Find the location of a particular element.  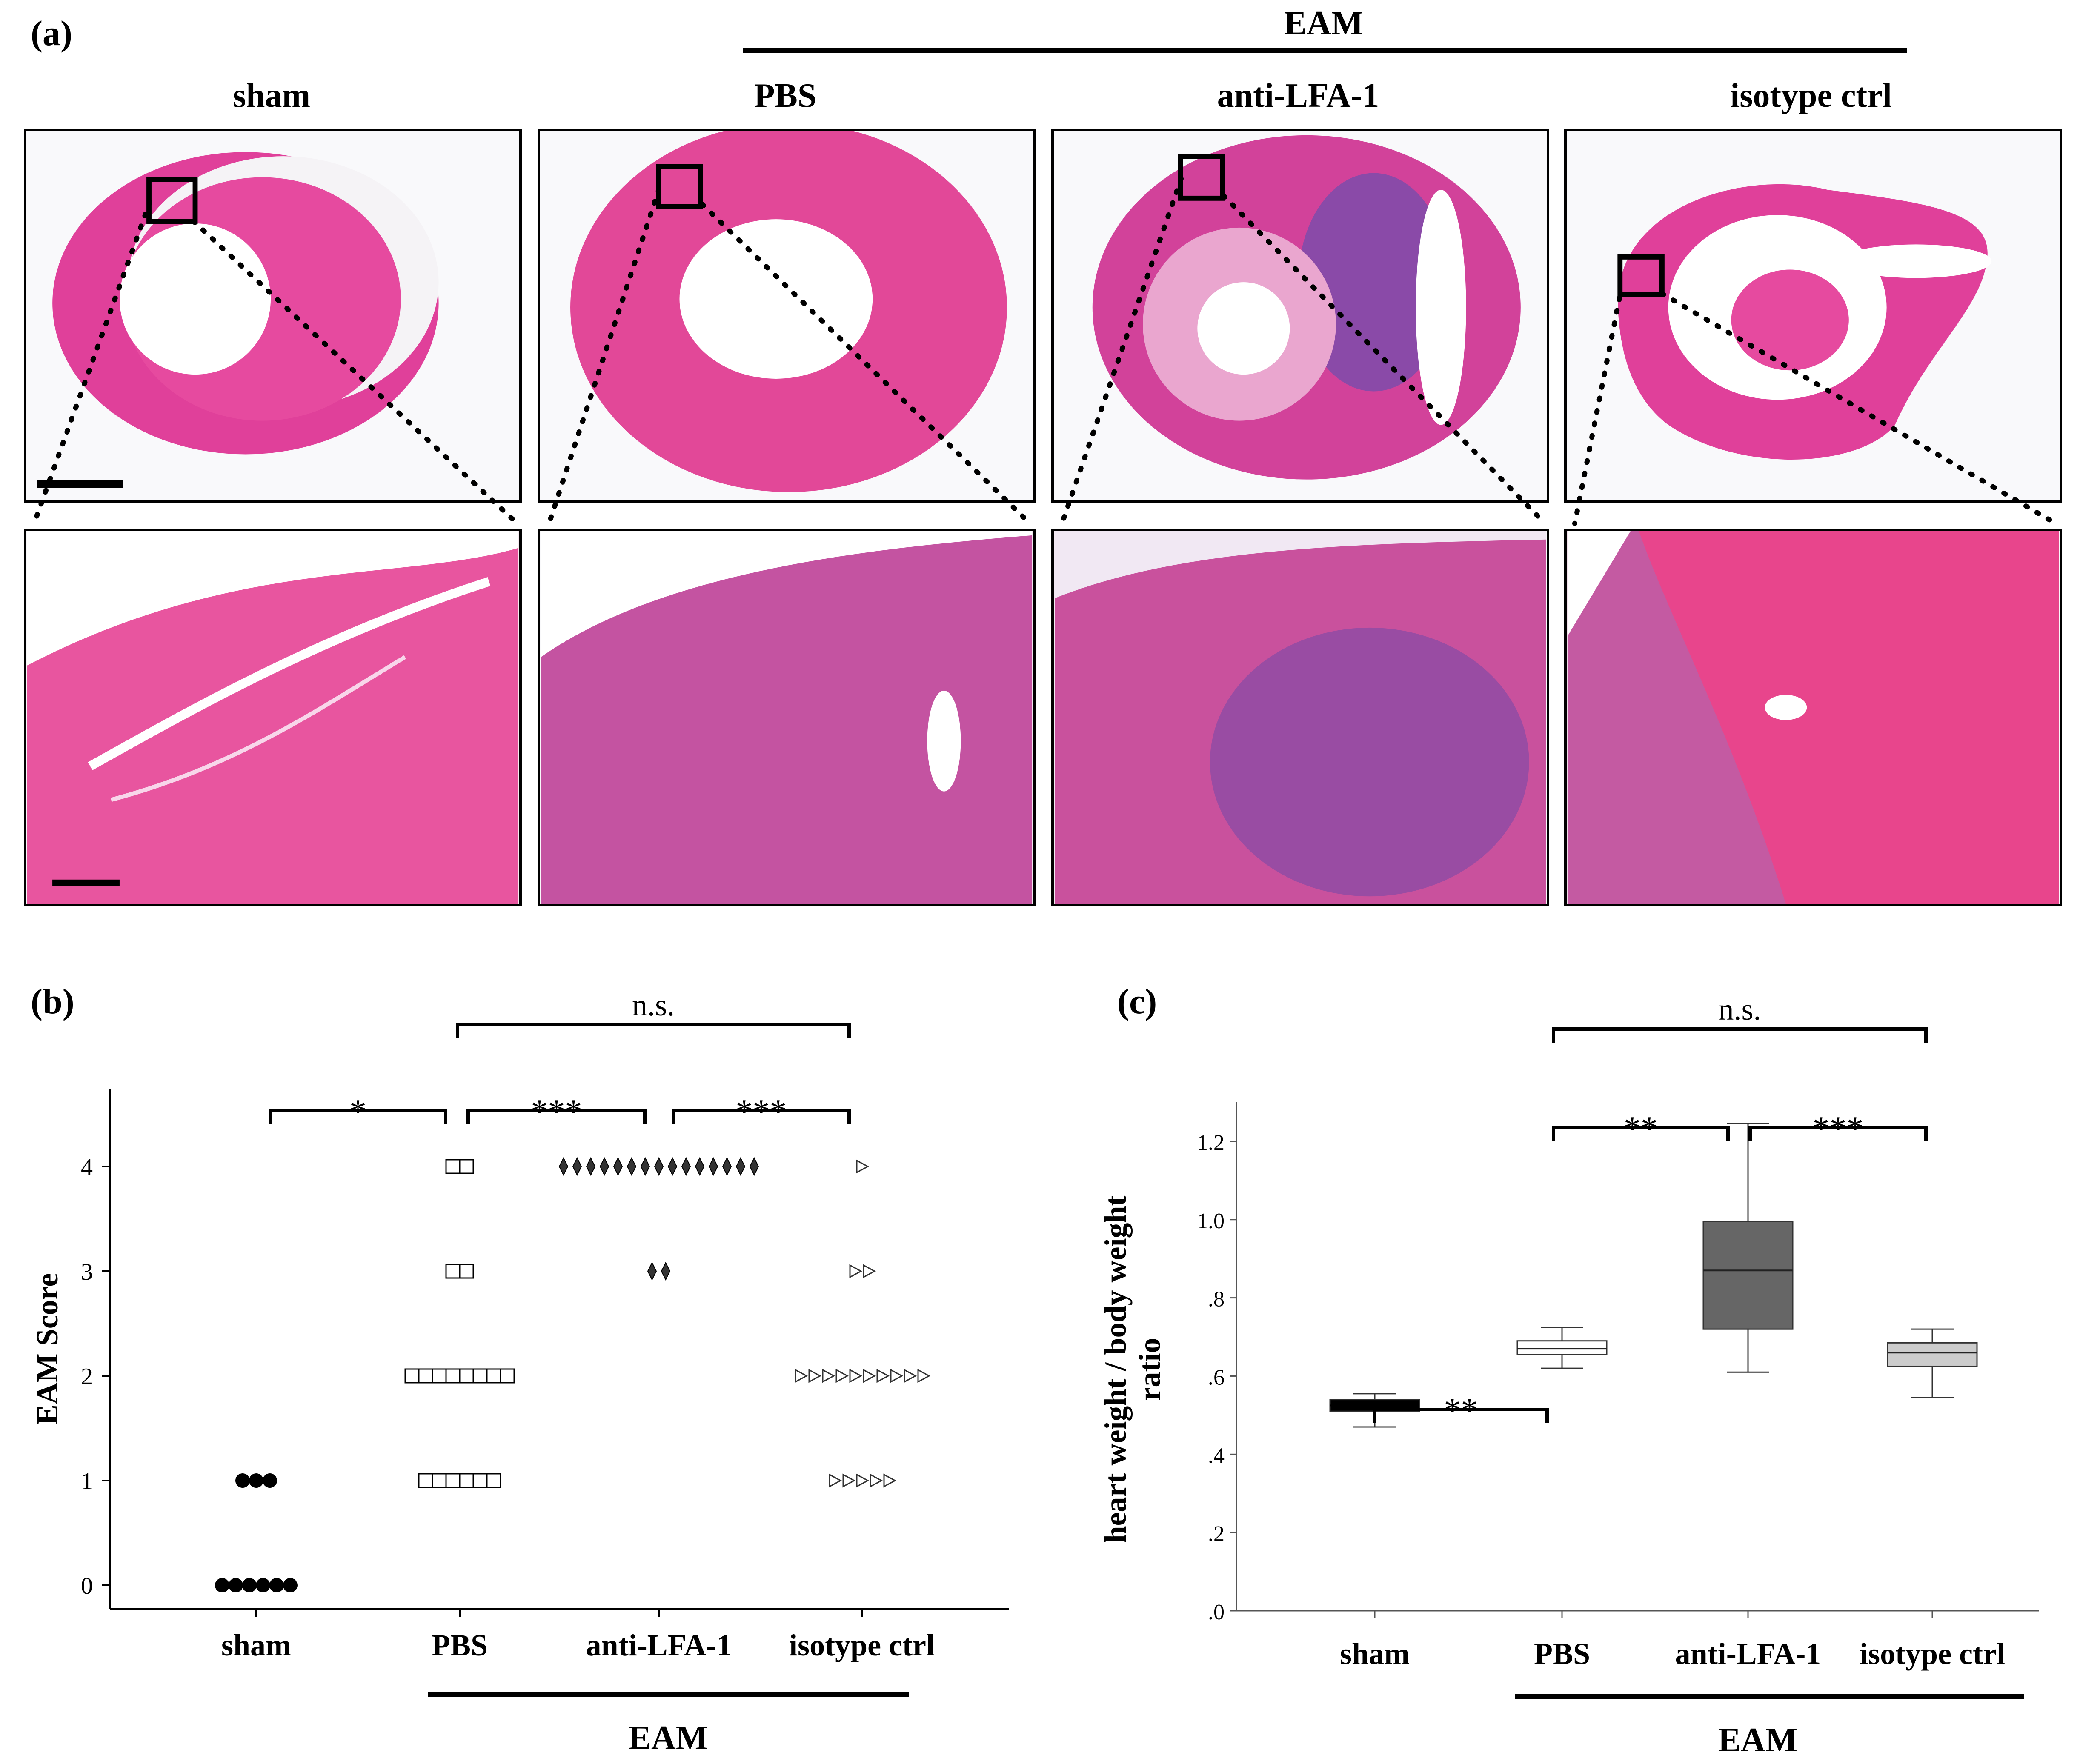

y-tick-label: .2 is located at coordinates (1216, 1534).